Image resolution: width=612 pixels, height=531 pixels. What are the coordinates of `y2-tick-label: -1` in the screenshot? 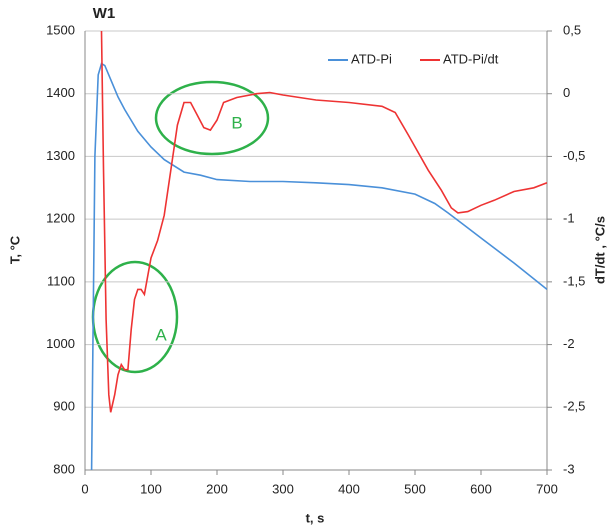 It's located at (569, 218).